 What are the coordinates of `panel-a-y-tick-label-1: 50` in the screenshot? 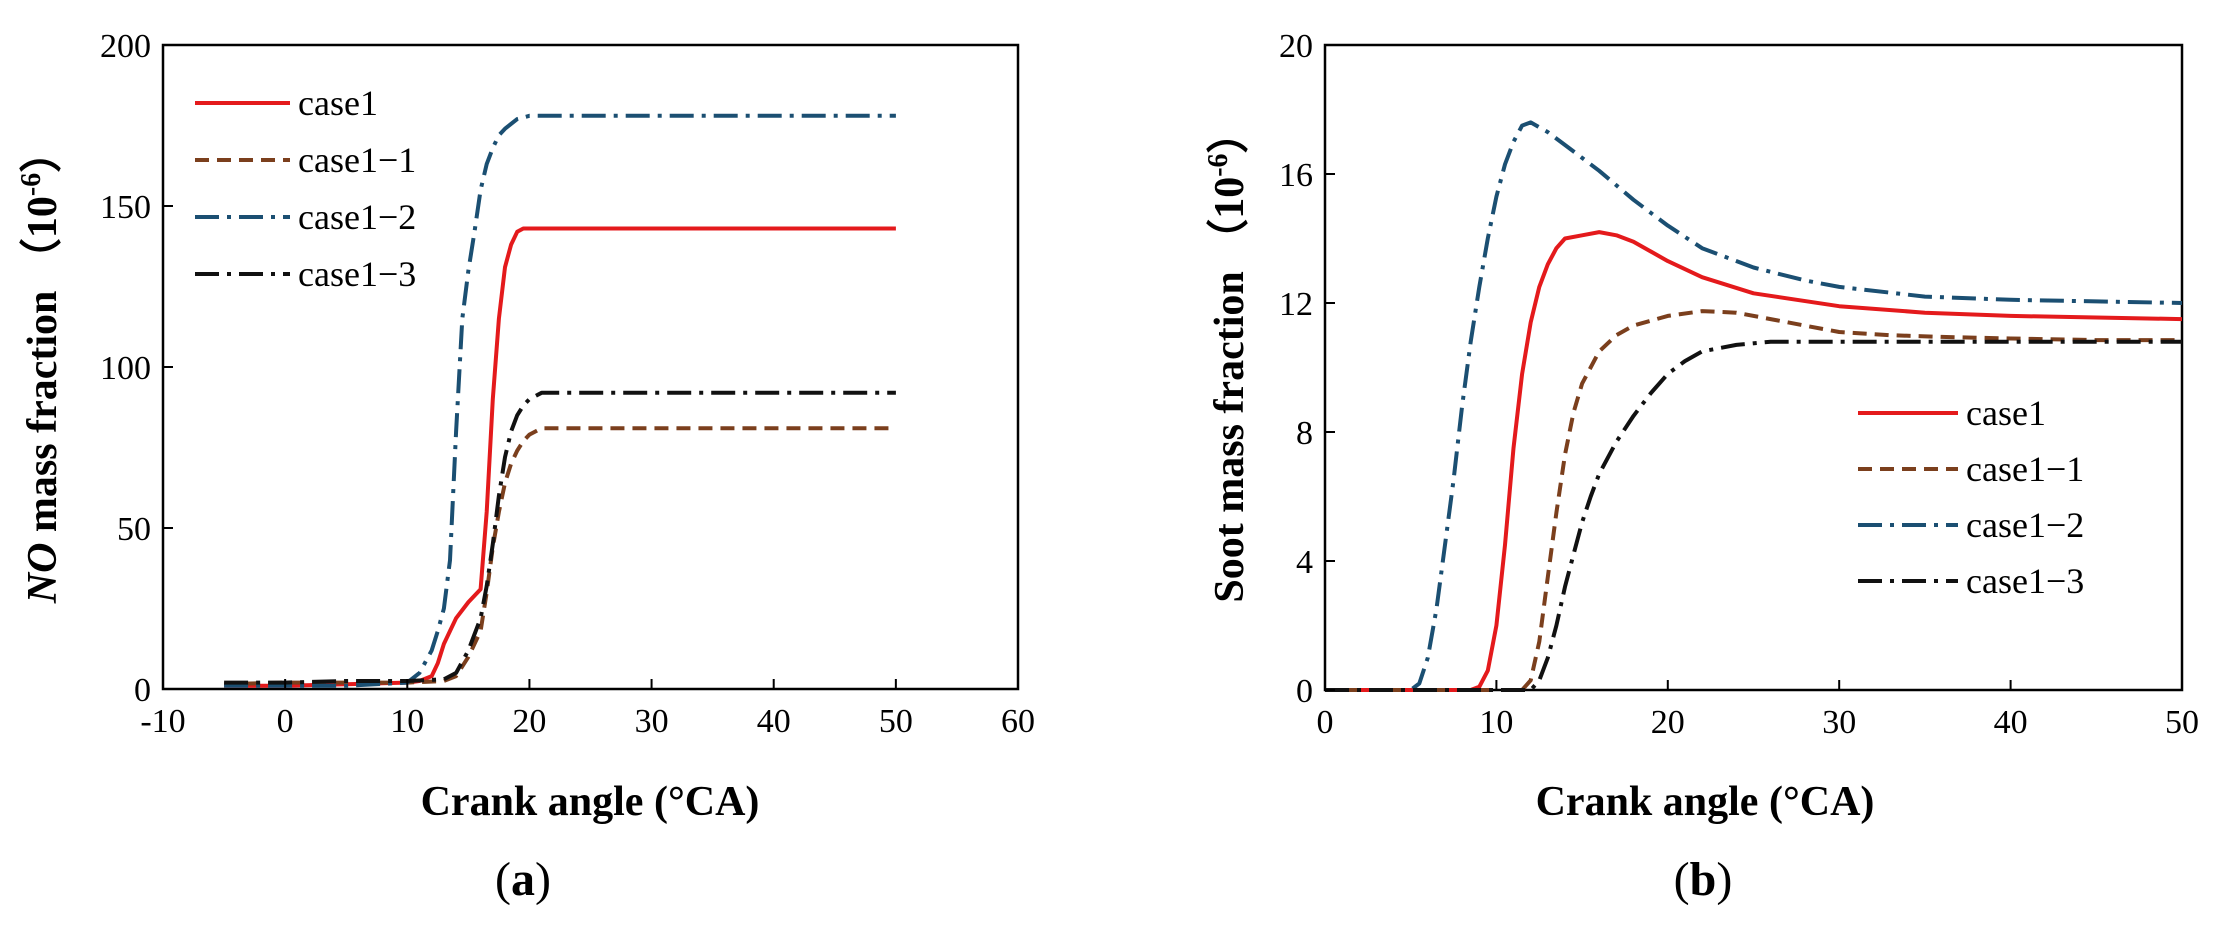 It's located at (134, 529).